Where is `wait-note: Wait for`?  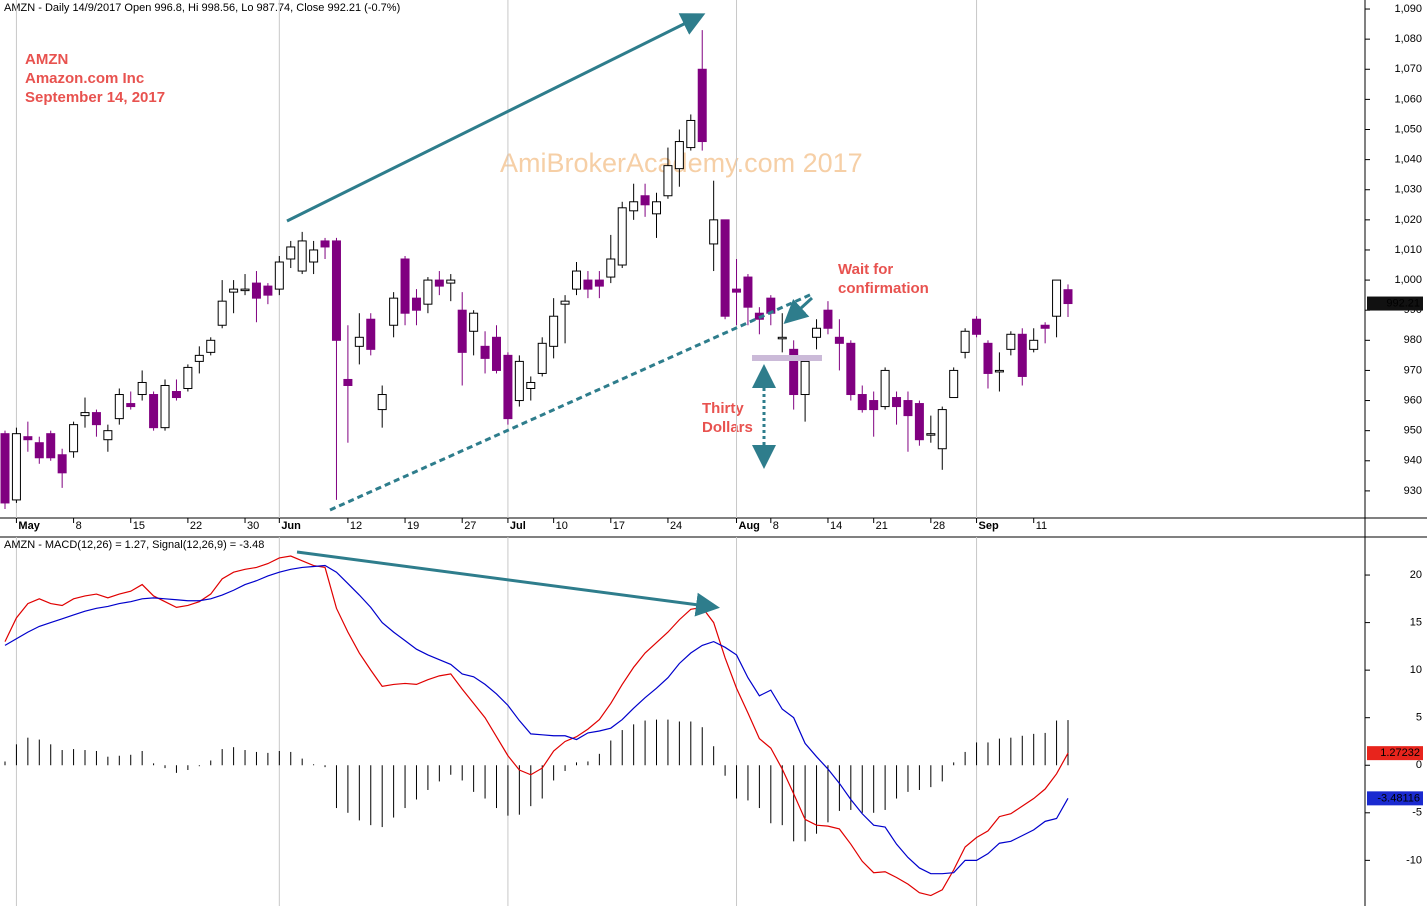 wait-note: Wait for is located at coordinates (865, 269).